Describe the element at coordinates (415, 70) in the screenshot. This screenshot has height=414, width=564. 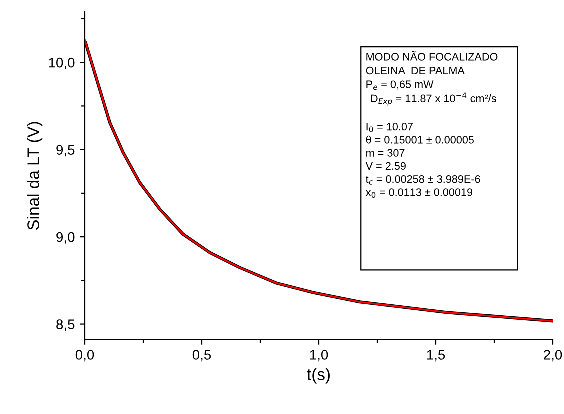
I see `annotation: OLEINA DE PALMA` at that location.